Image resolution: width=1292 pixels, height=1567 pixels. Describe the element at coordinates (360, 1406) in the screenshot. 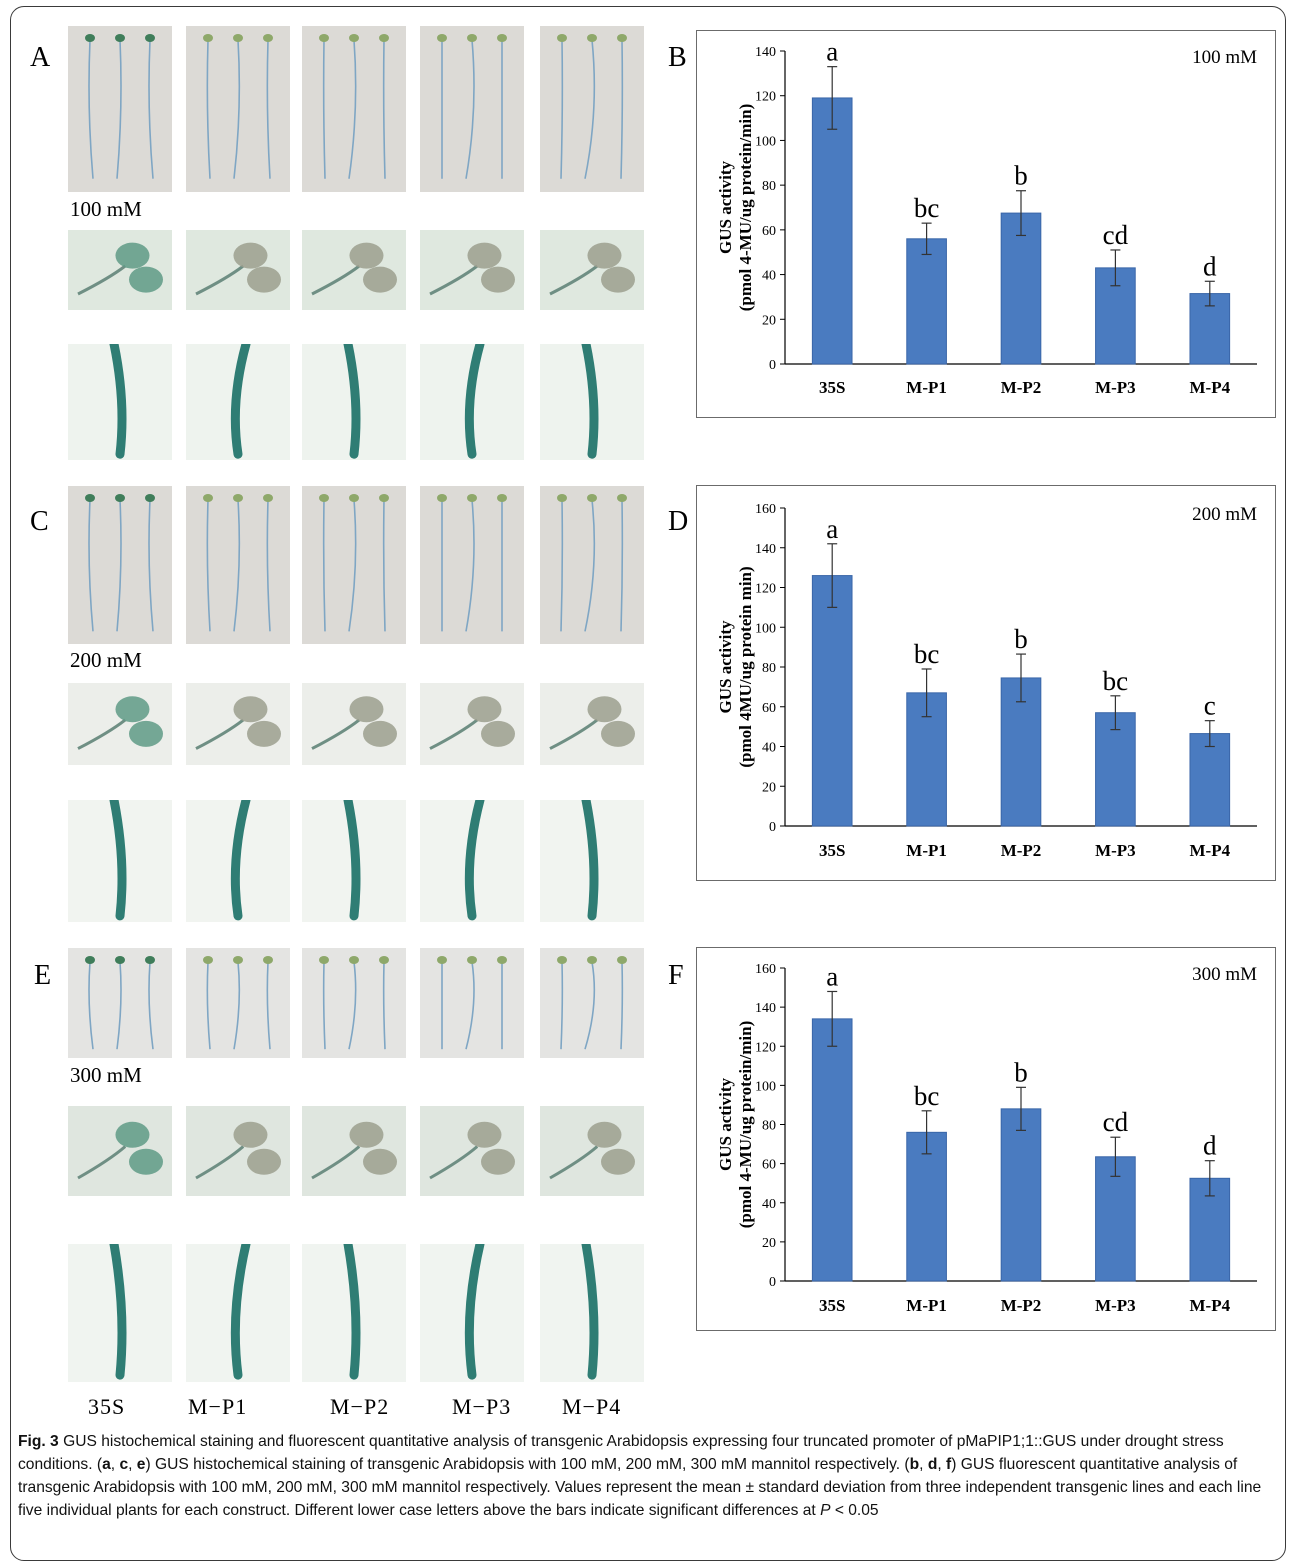

I see `construct-label-m-p2: M−P2` at that location.